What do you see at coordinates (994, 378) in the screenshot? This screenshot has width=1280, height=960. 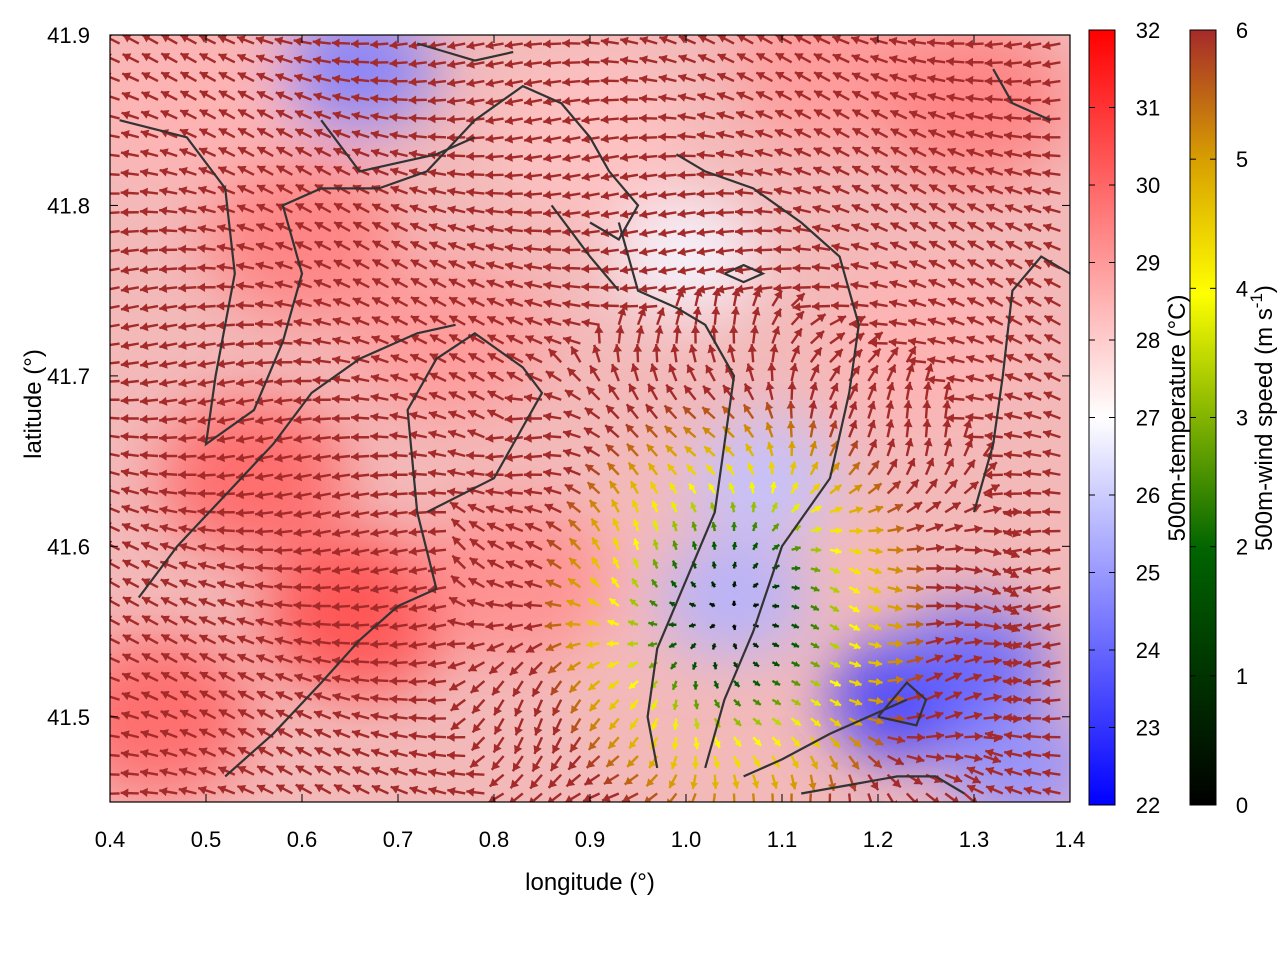 I see `wind-vector-1908` at bounding box center [994, 378].